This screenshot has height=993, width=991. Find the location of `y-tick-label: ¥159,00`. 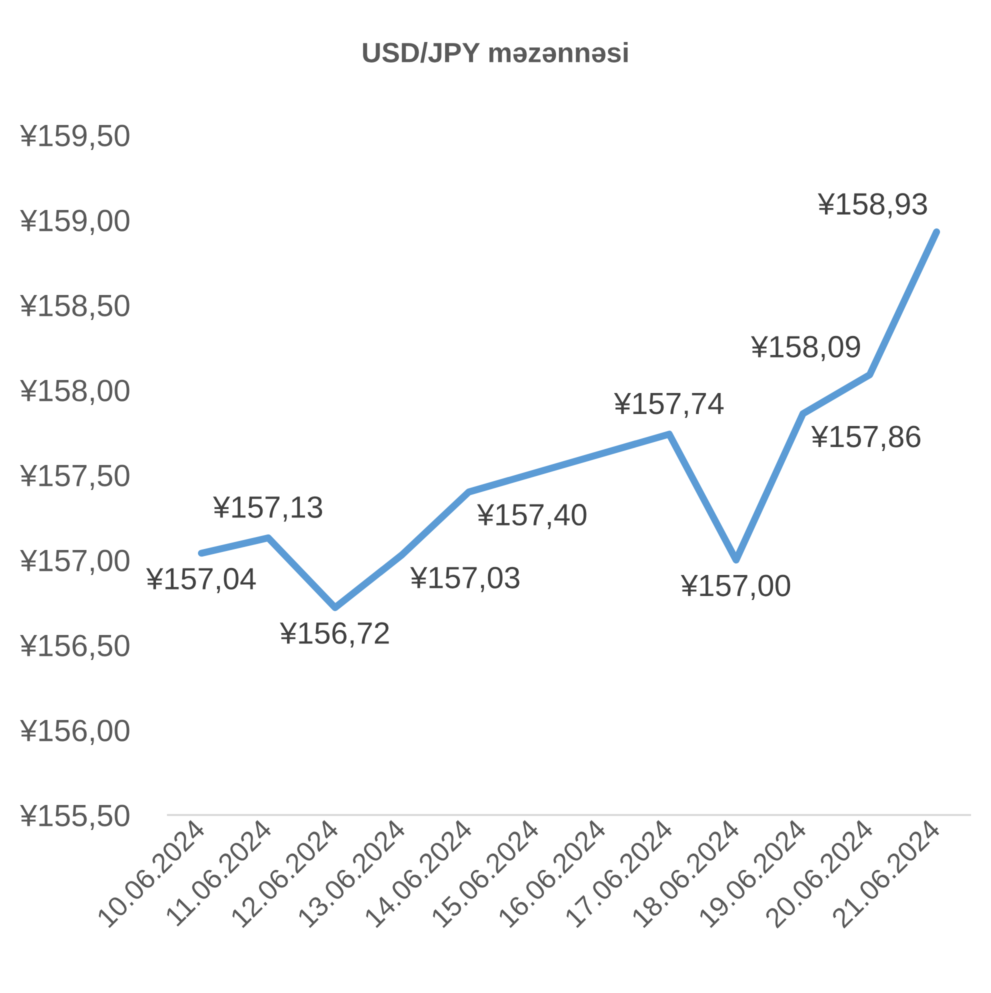

y-tick-label: ¥159,00 is located at coordinates (75, 222).